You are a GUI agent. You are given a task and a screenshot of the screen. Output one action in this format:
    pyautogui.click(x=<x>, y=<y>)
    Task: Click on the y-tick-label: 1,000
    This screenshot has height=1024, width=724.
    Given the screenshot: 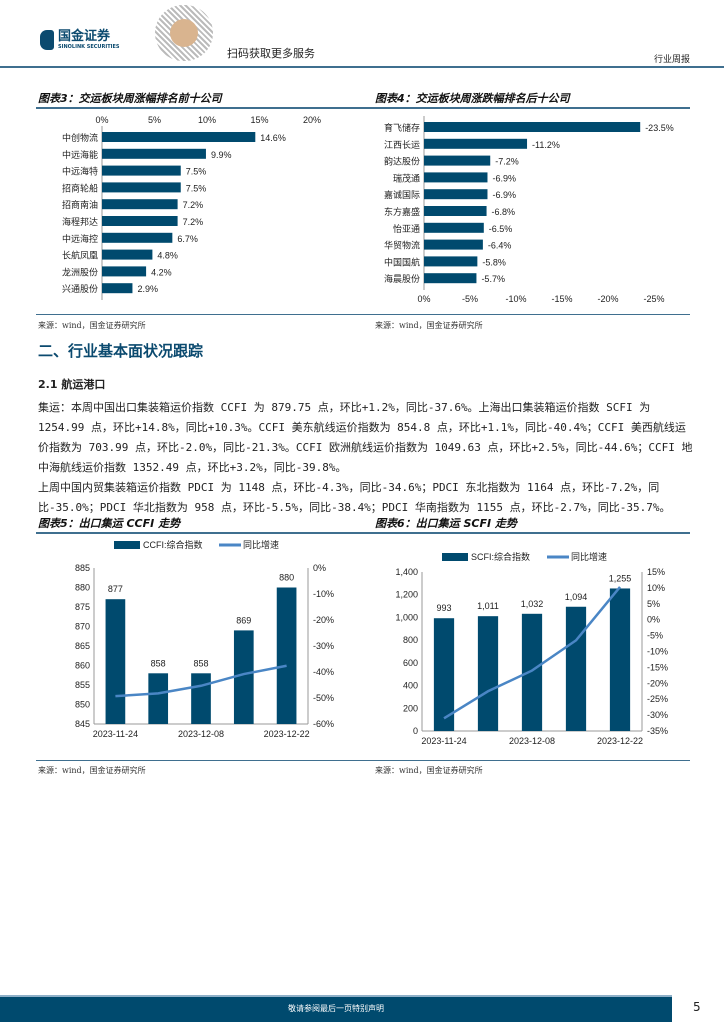 What is the action you would take?
    pyautogui.click(x=406, y=617)
    